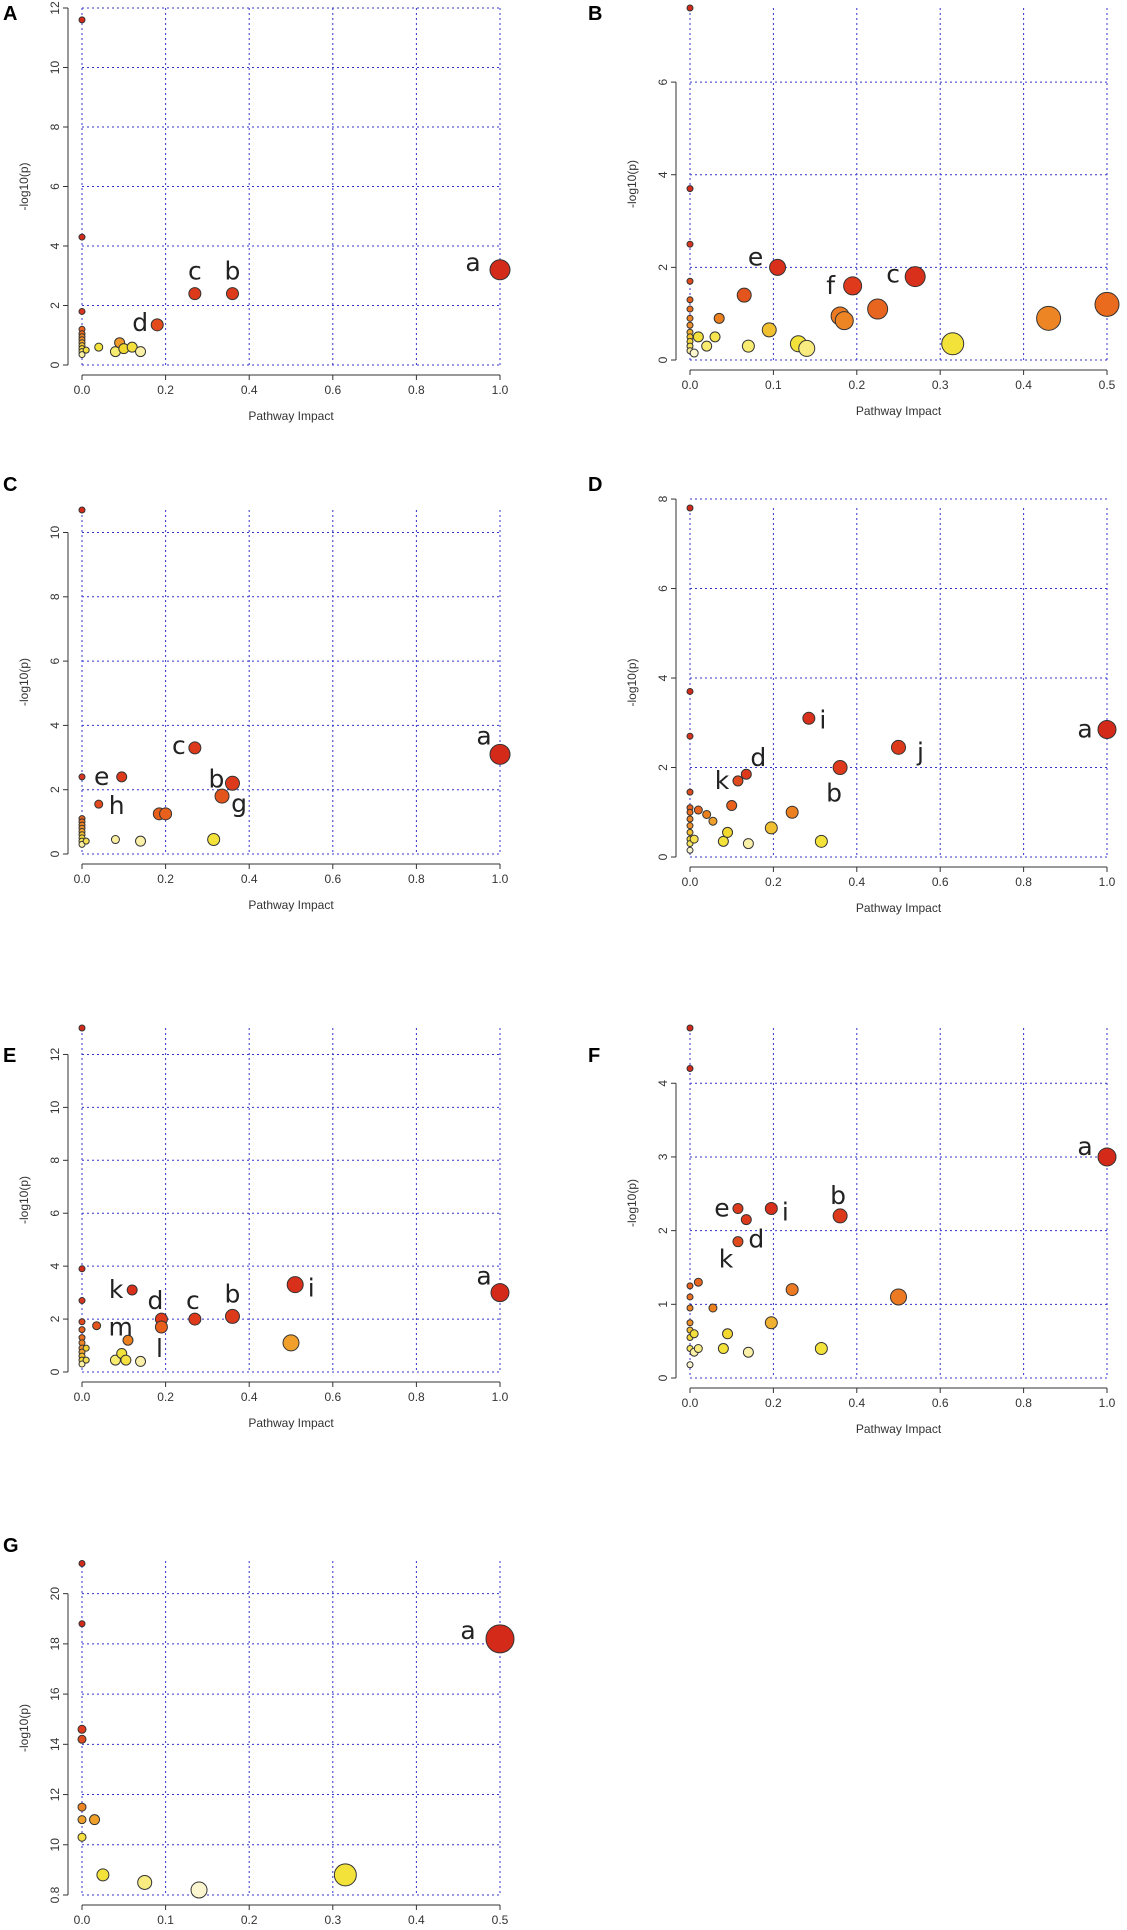 The image size is (1127, 1930). What do you see at coordinates (55, 1644) in the screenshot?
I see `y-tick-label: 18` at bounding box center [55, 1644].